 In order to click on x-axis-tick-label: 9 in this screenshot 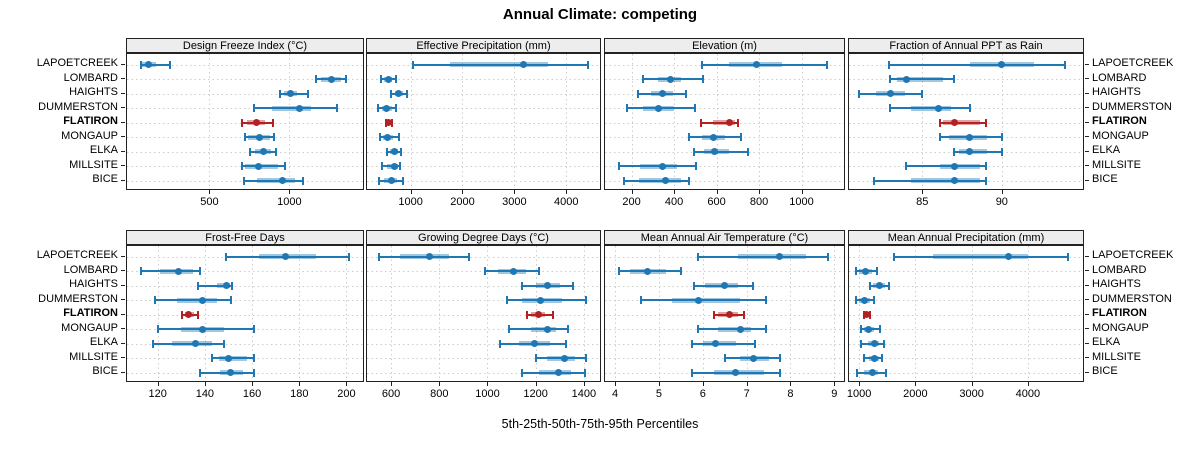, I will do `click(834, 394)`.